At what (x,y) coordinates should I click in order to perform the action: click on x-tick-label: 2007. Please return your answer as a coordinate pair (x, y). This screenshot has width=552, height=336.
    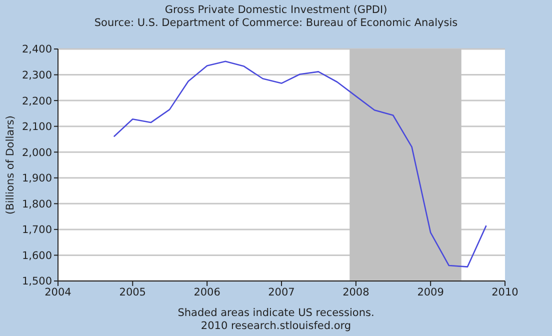
    Looking at the image, I should click on (281, 292).